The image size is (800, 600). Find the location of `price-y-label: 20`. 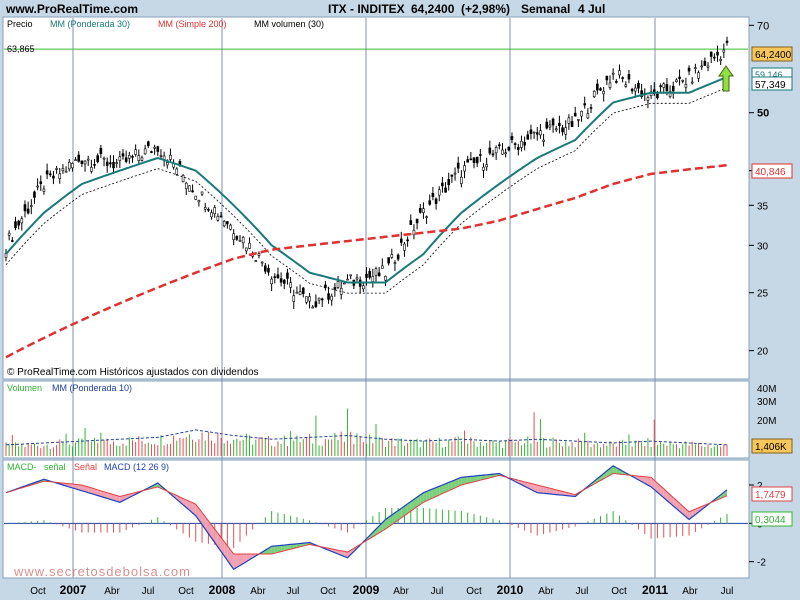

price-y-label: 20 is located at coordinates (763, 352).